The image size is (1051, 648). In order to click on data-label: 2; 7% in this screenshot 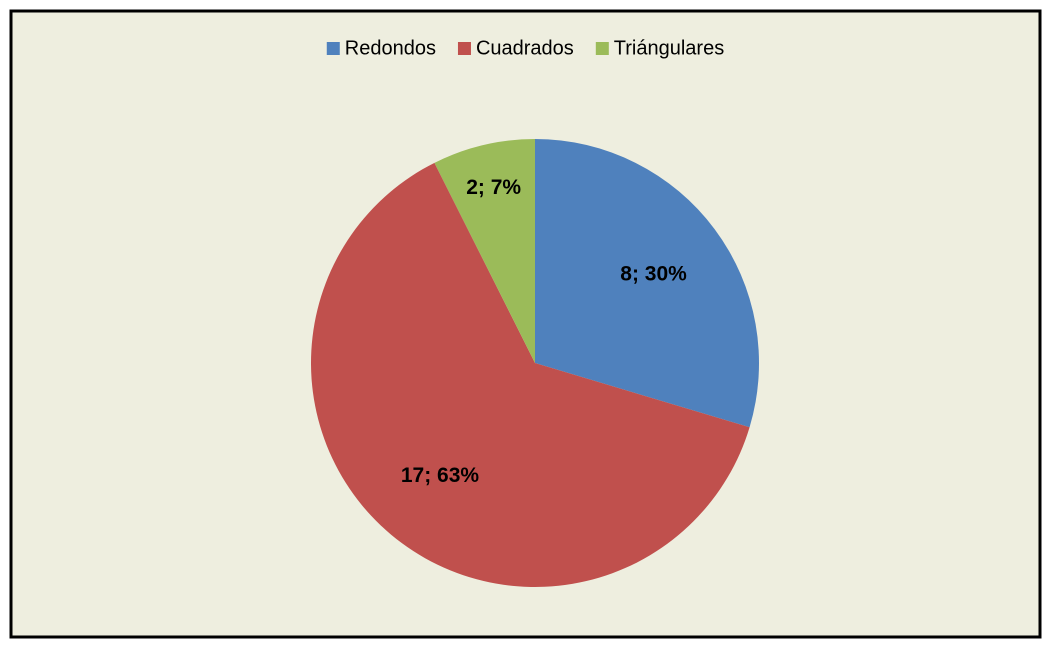, I will do `click(493, 187)`.